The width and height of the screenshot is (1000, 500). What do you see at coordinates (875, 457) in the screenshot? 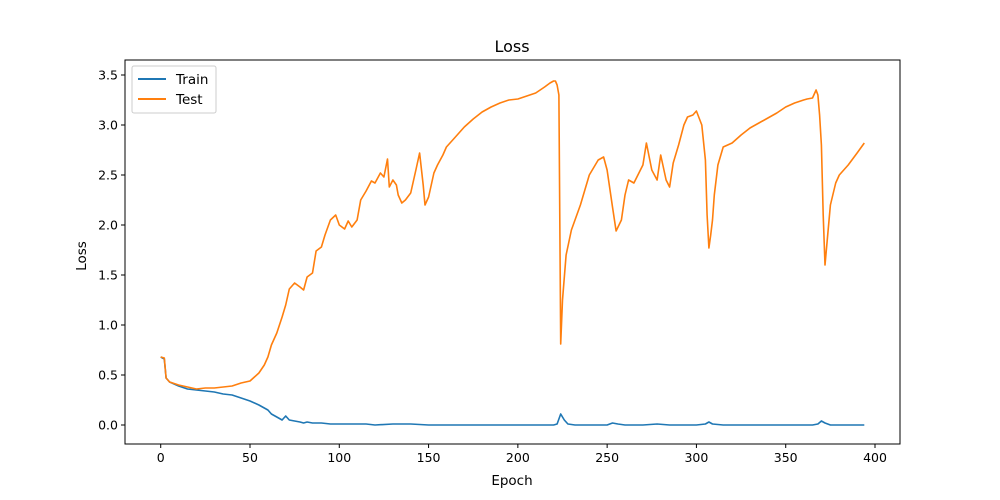
I see `x-tick-label: 400` at bounding box center [875, 457].